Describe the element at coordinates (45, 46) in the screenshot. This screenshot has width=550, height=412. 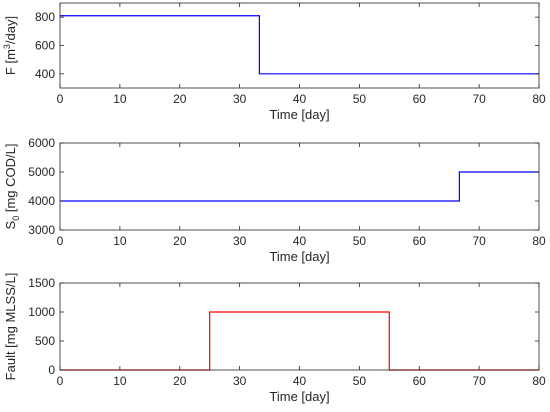
I see `y-tick-label: 600` at that location.